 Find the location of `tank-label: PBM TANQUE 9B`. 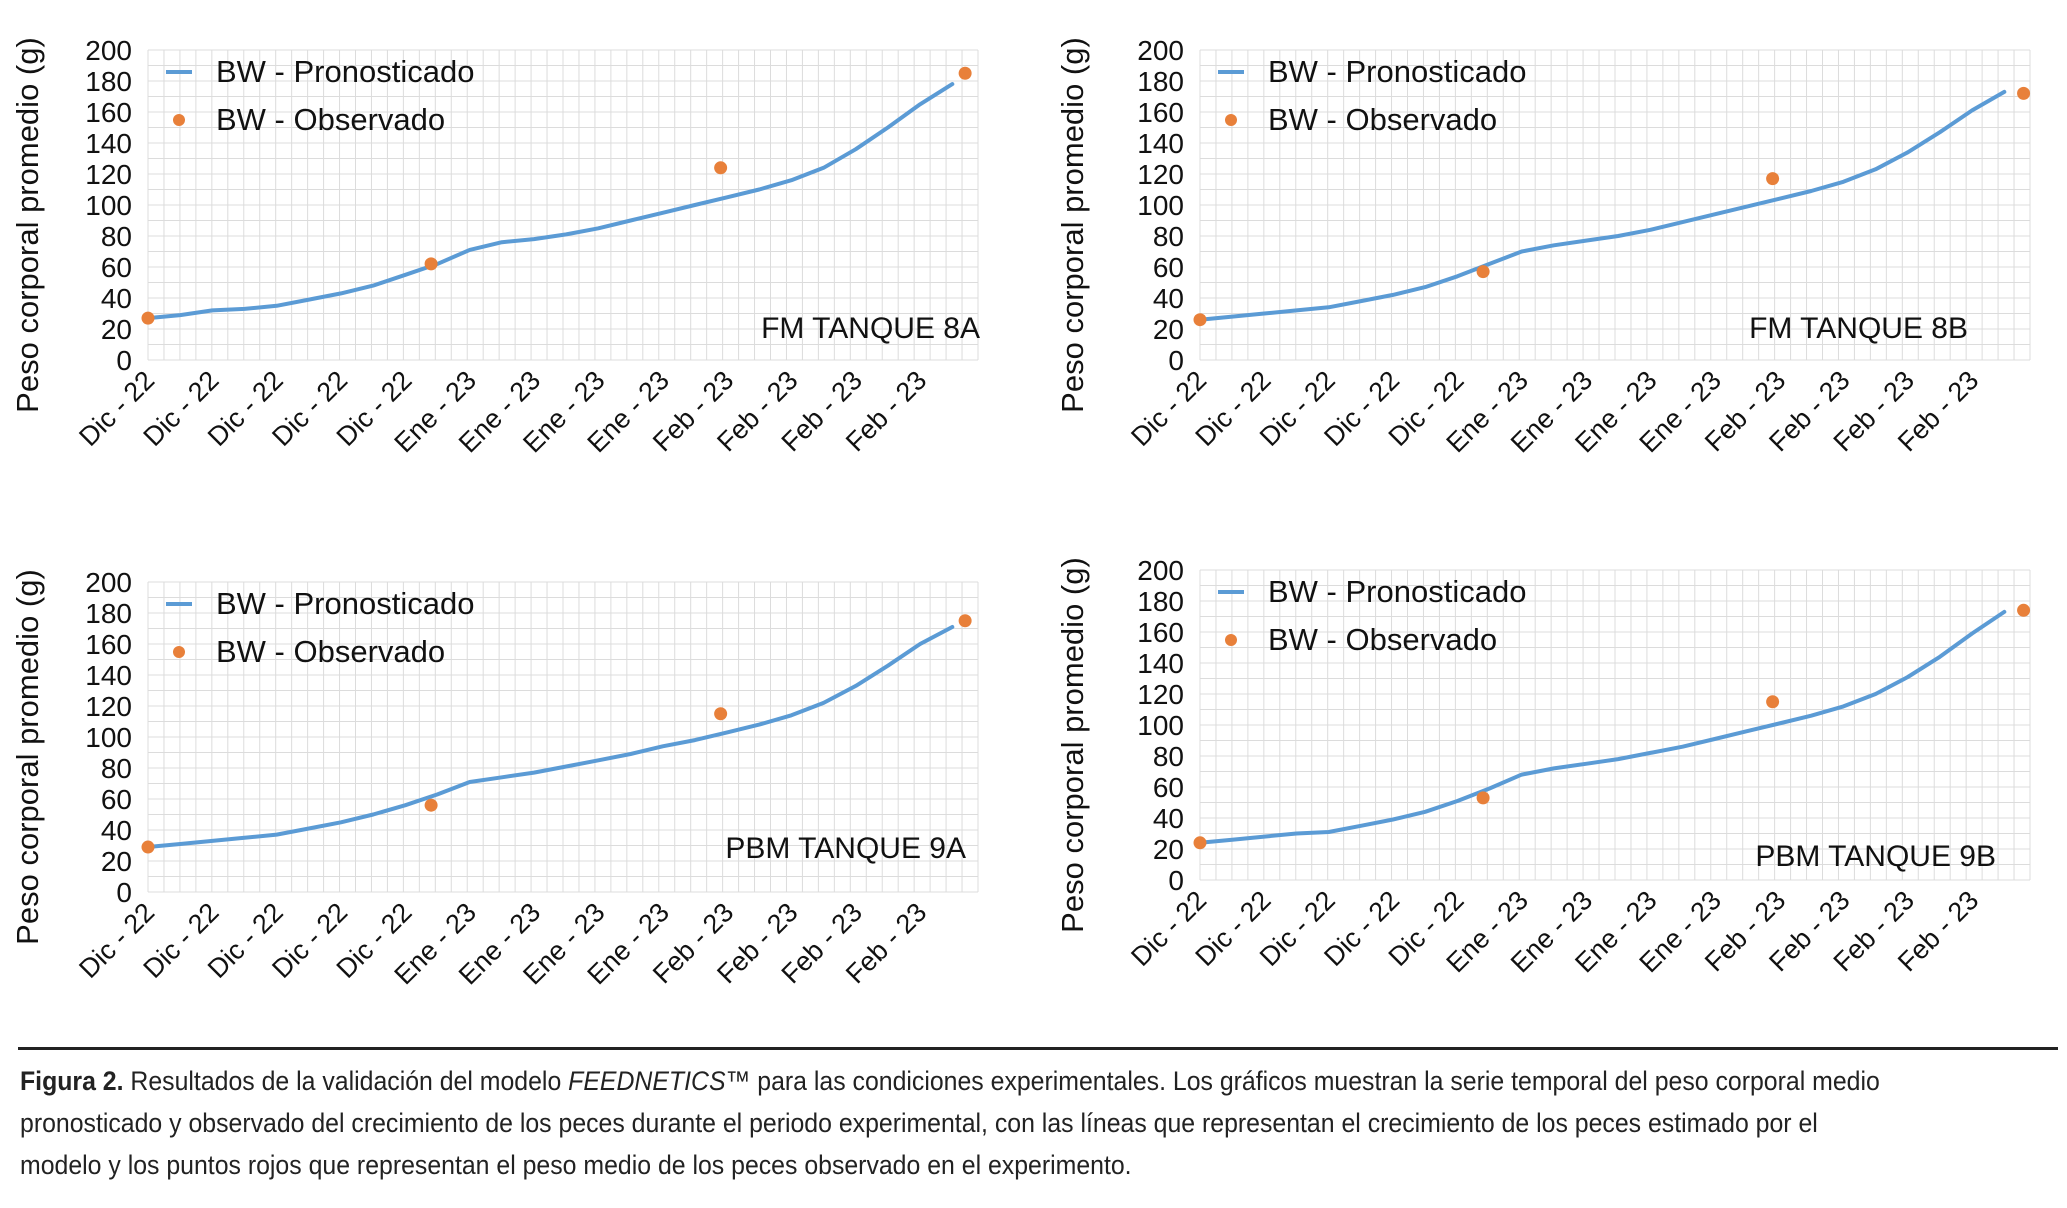

tank-label: PBM TANQUE 9B is located at coordinates (1875, 856).